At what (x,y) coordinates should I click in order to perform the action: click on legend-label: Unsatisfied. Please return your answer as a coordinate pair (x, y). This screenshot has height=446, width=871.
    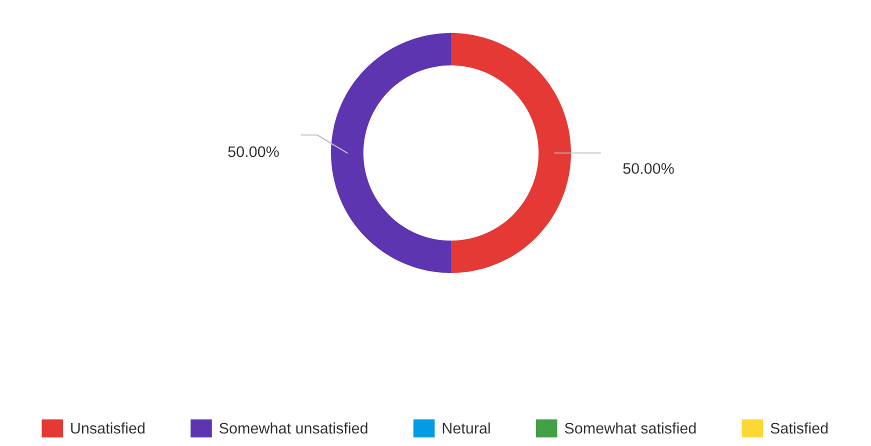
    Looking at the image, I should click on (108, 428).